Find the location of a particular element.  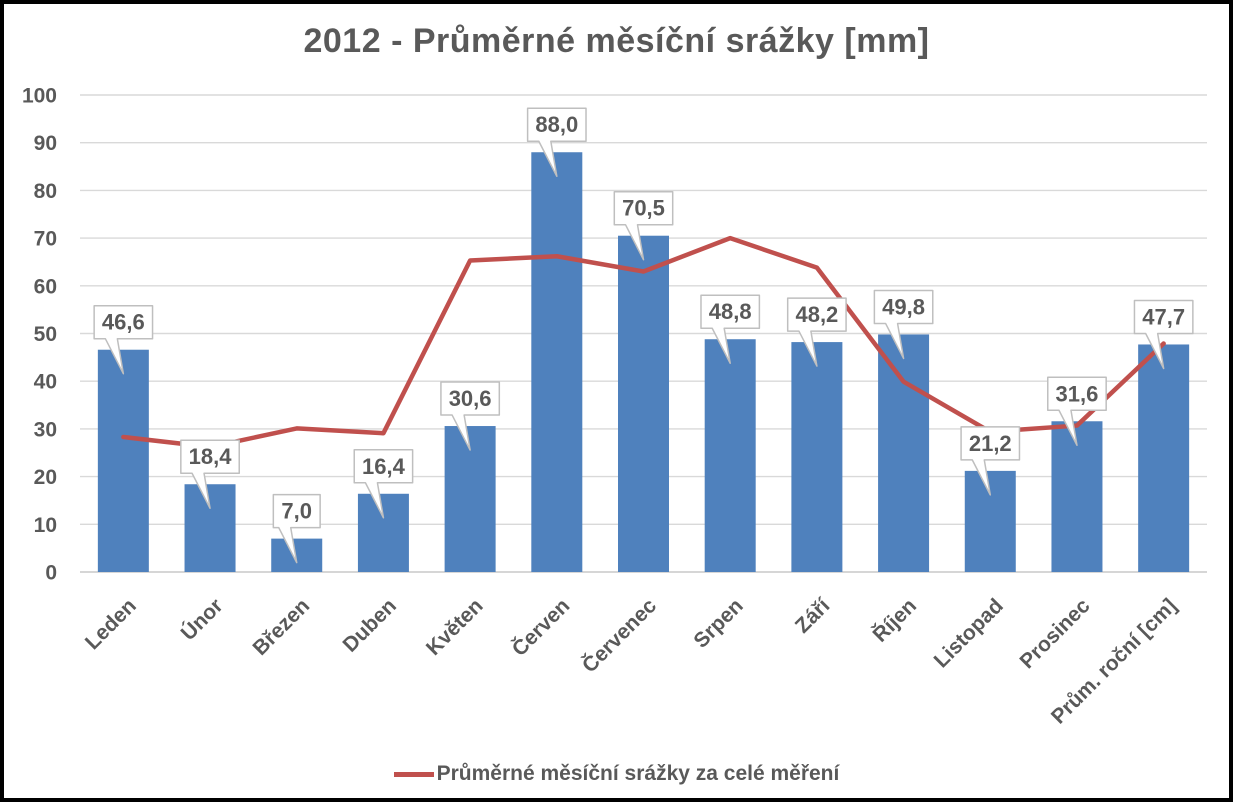

x-axis-category-label: Prosinec is located at coordinates (1055, 633).